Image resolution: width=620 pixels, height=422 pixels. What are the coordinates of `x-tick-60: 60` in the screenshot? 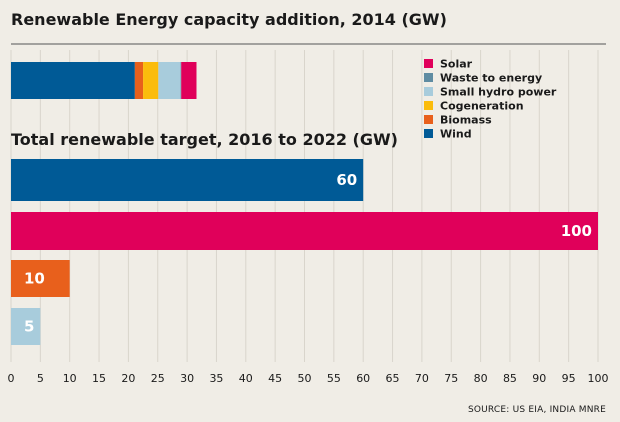 It's located at (363, 378).